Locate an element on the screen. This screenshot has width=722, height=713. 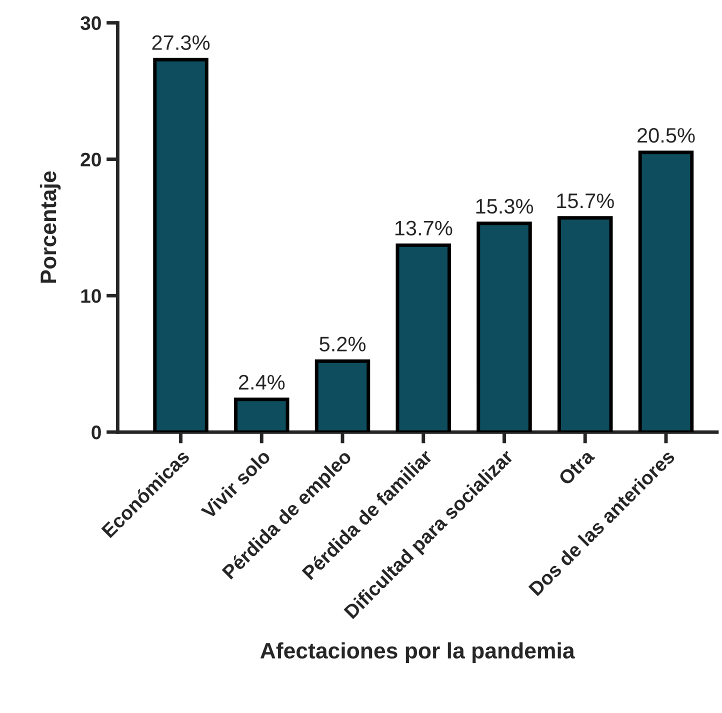
x-tick-label: Vivir solo is located at coordinates (236, 484).